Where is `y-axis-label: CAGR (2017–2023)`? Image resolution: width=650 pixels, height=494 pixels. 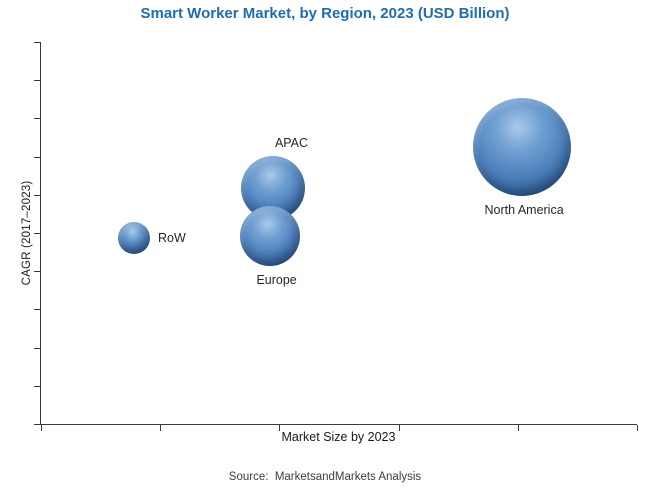
y-axis-label: CAGR (2017–2023) is located at coordinates (27, 233).